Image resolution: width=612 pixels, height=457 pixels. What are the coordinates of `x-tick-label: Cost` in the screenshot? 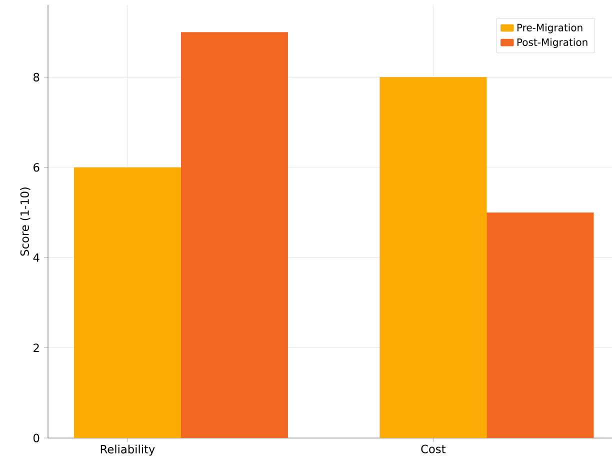 It's located at (433, 449).